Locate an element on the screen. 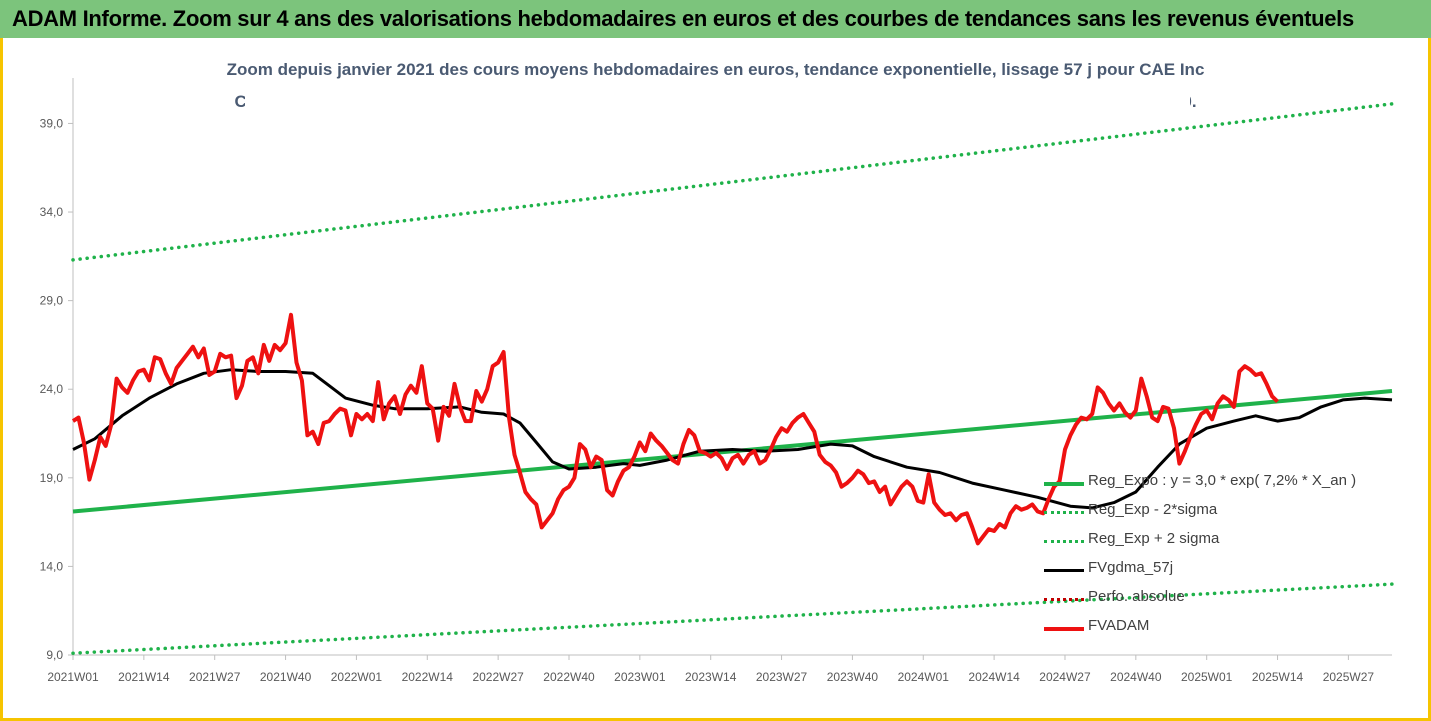 The image size is (1431, 721). x-tick-label: 2025W14 is located at coordinates (1278, 677).